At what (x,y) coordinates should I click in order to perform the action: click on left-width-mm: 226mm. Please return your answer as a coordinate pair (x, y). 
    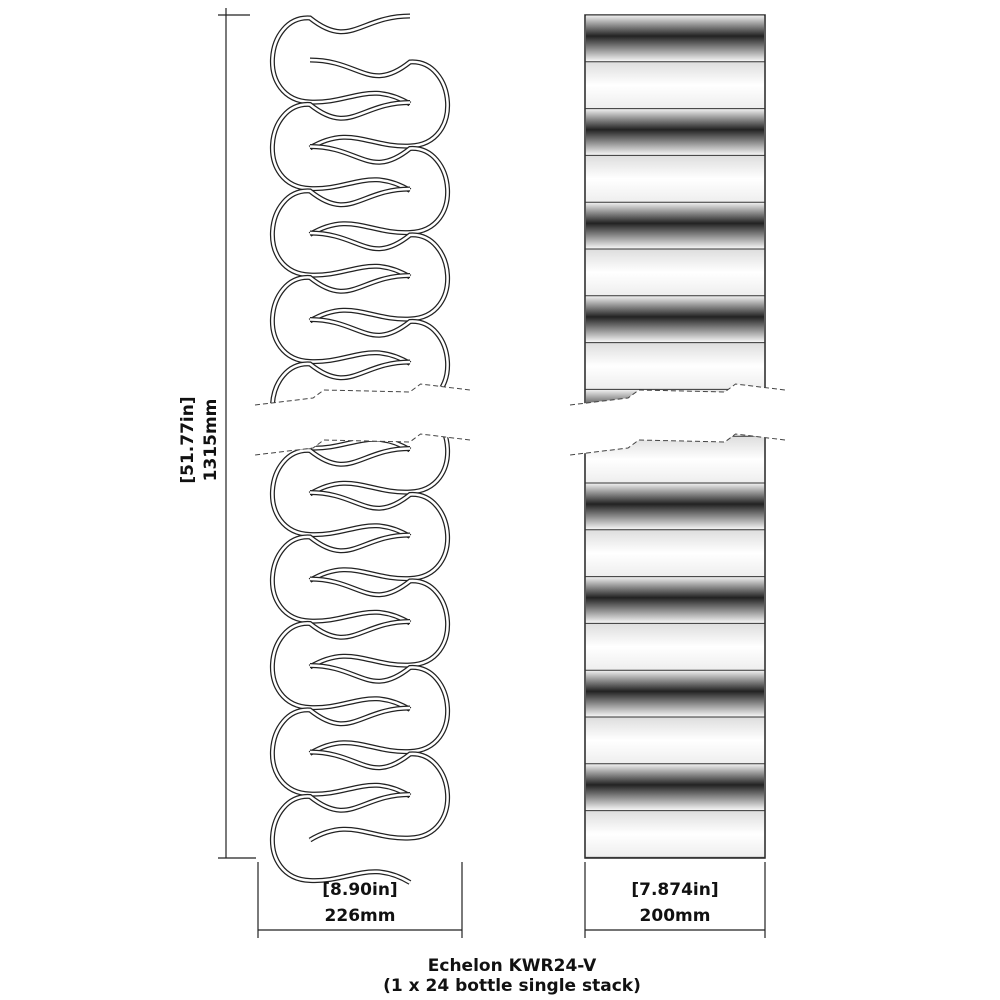
    Looking at the image, I should click on (360, 916).